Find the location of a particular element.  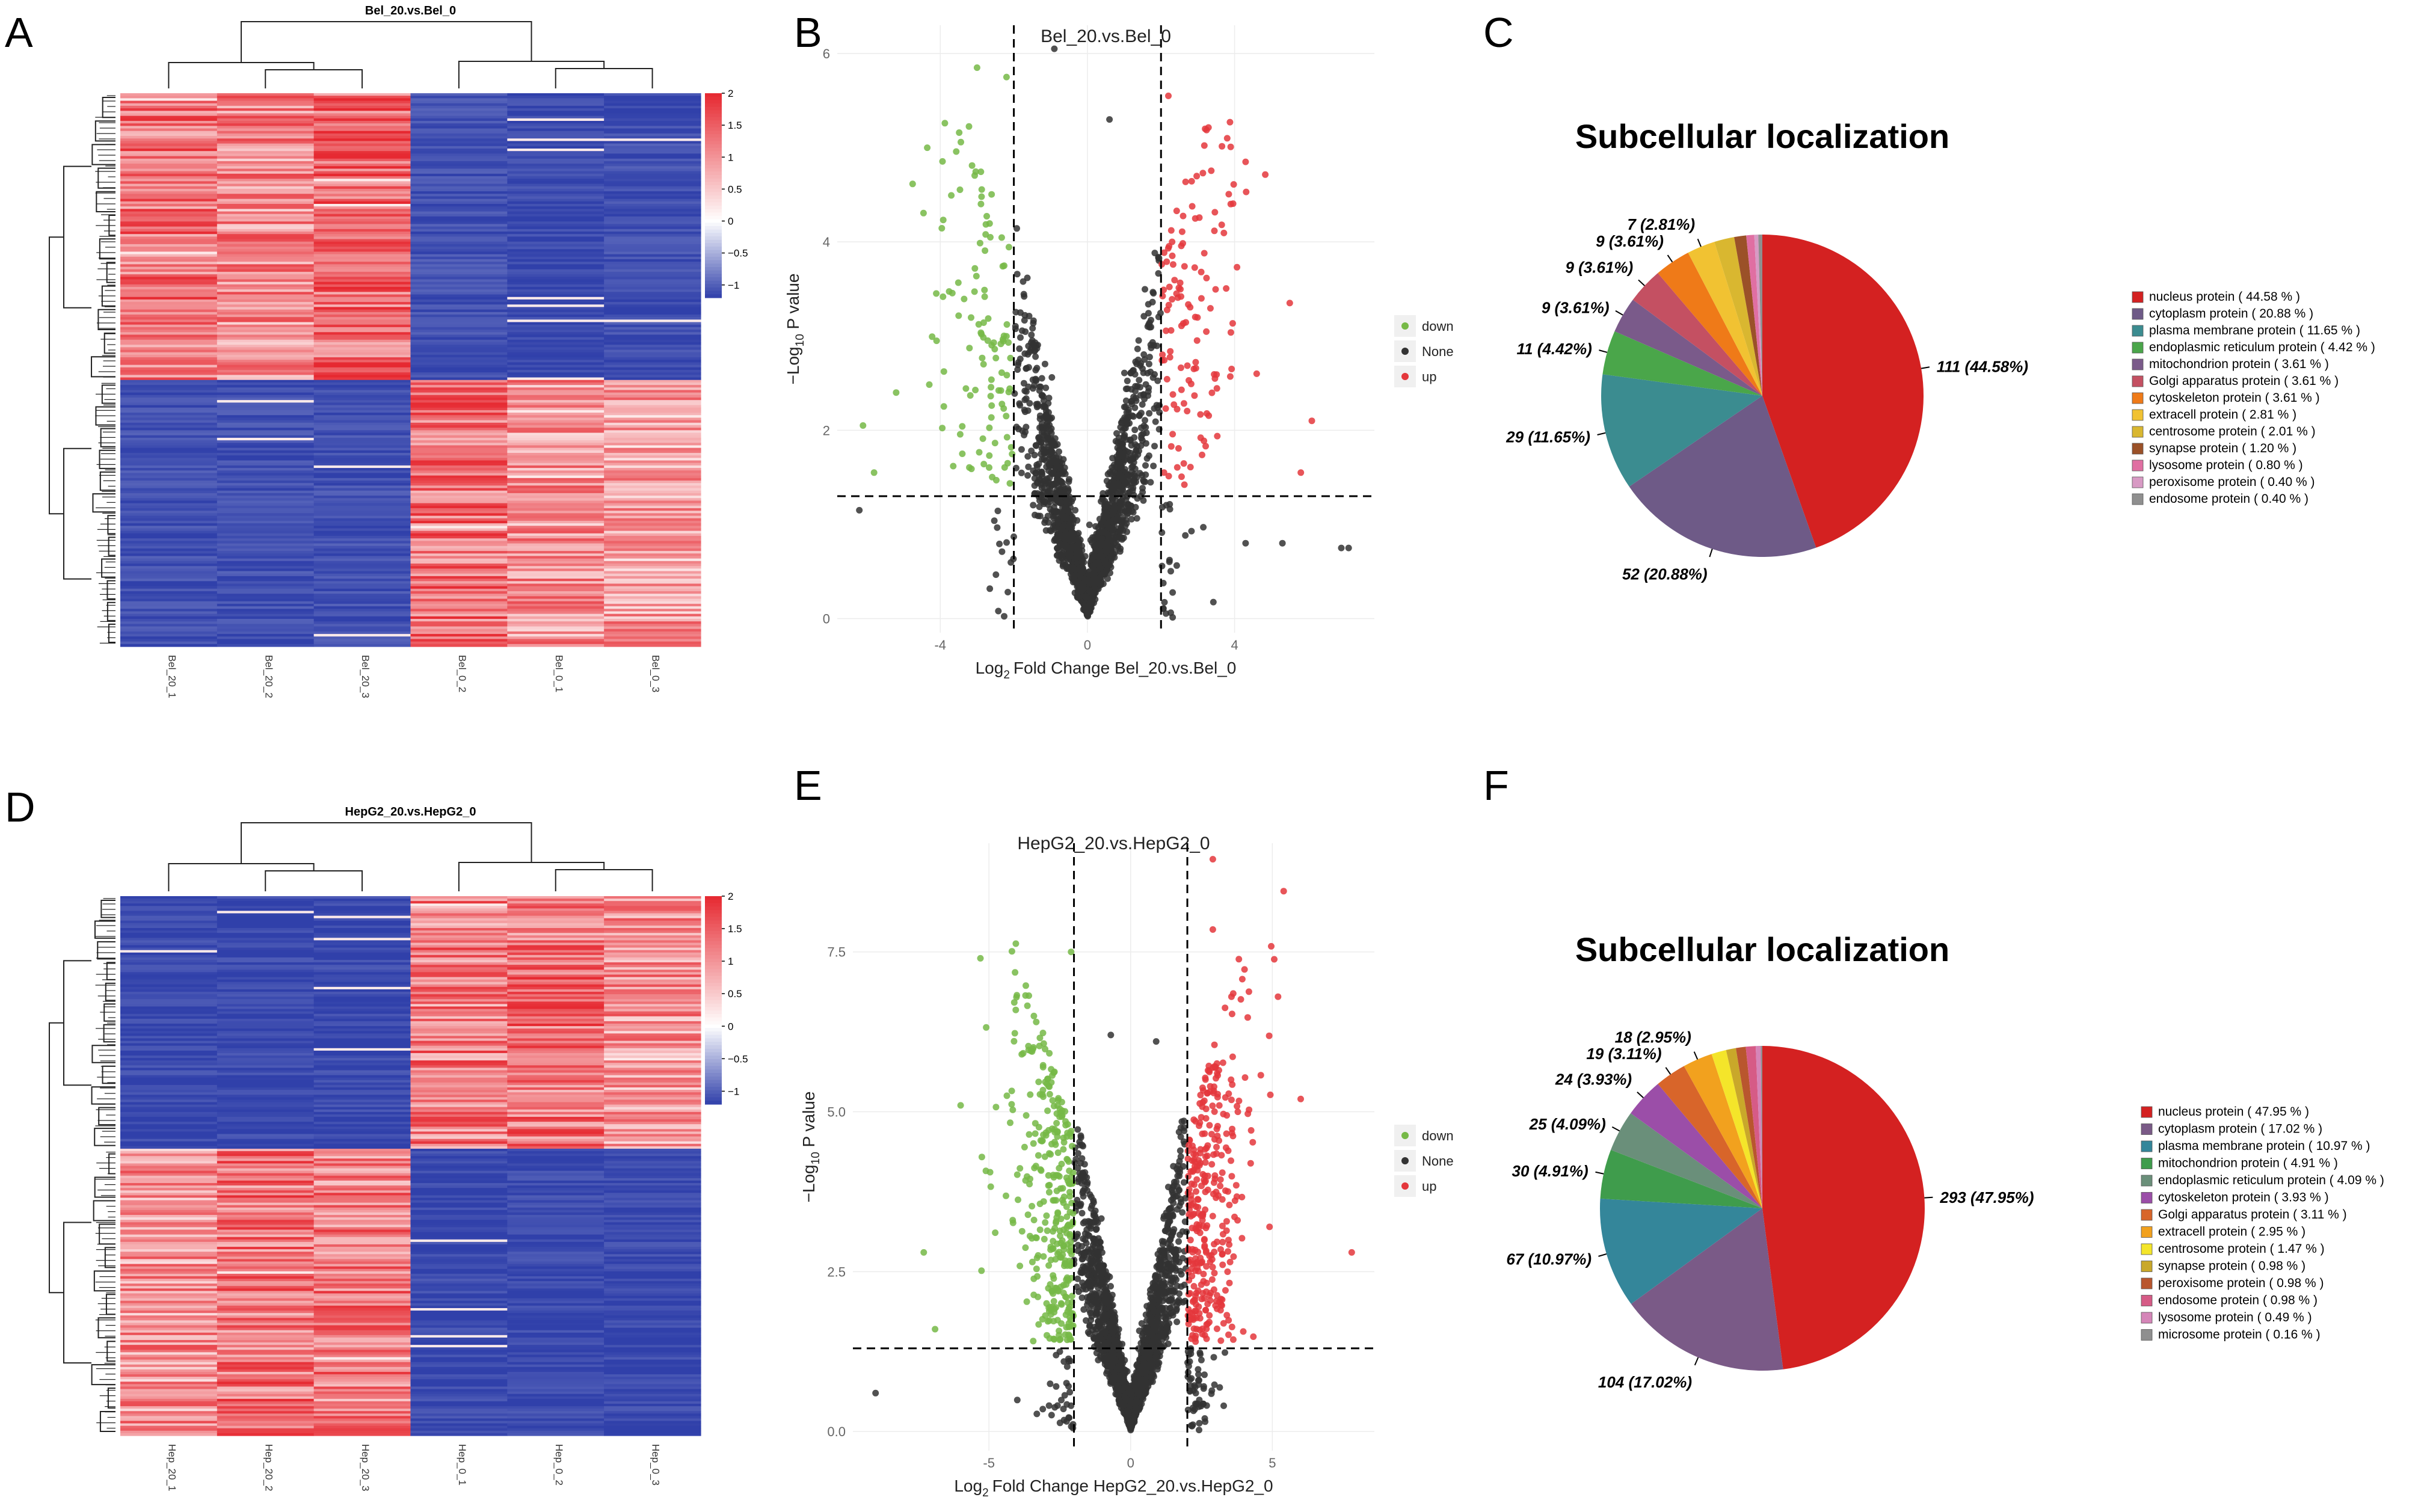

legend-entry: nucleus protein ( 44.58 % ) is located at coordinates (2224, 297).